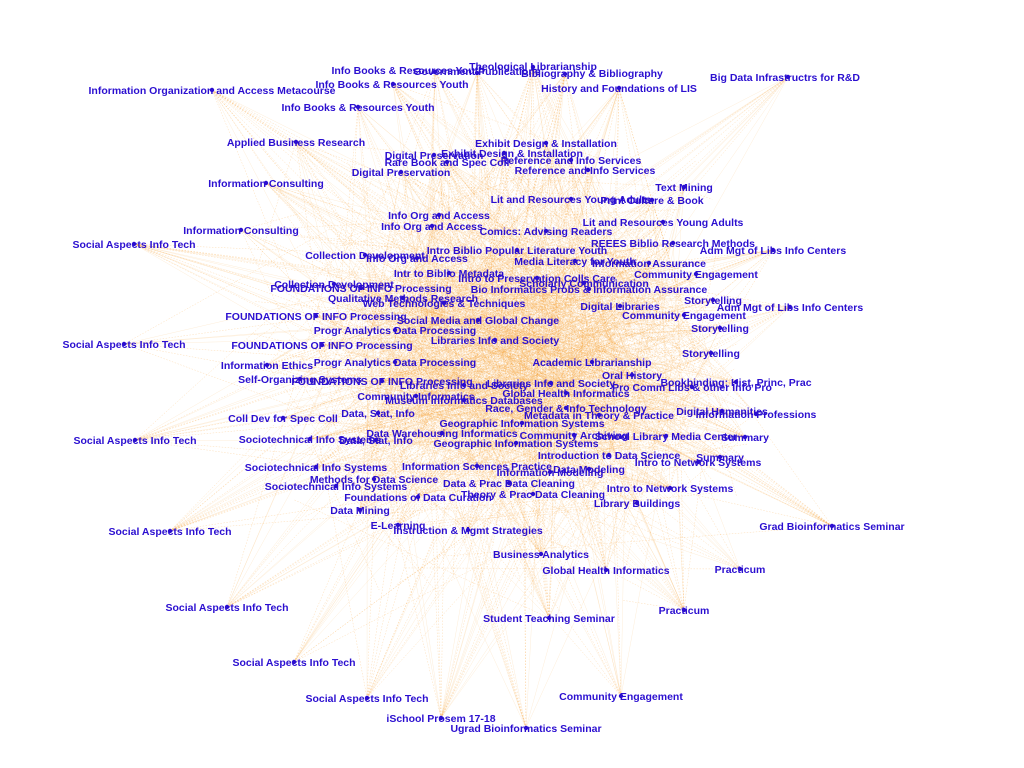 The height and width of the screenshot is (768, 1024). What do you see at coordinates (296, 143) in the screenshot?
I see `graph-node: Applied Business Research` at bounding box center [296, 143].